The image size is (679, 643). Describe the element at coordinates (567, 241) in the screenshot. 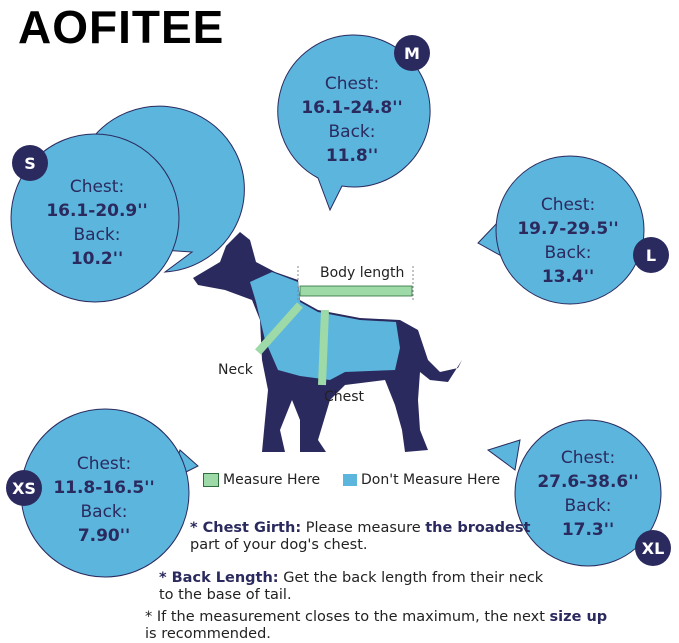

I see `size-l-info: Chest: 19.7-29.5'' Back: 13.4''` at that location.